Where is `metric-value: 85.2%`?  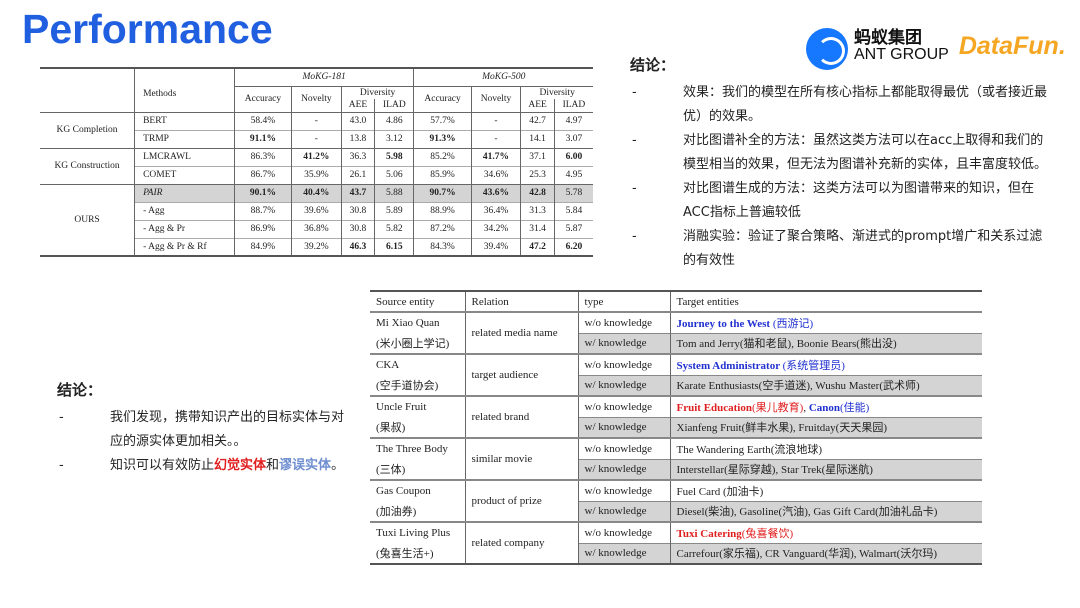
metric-value: 85.2% is located at coordinates (442, 156).